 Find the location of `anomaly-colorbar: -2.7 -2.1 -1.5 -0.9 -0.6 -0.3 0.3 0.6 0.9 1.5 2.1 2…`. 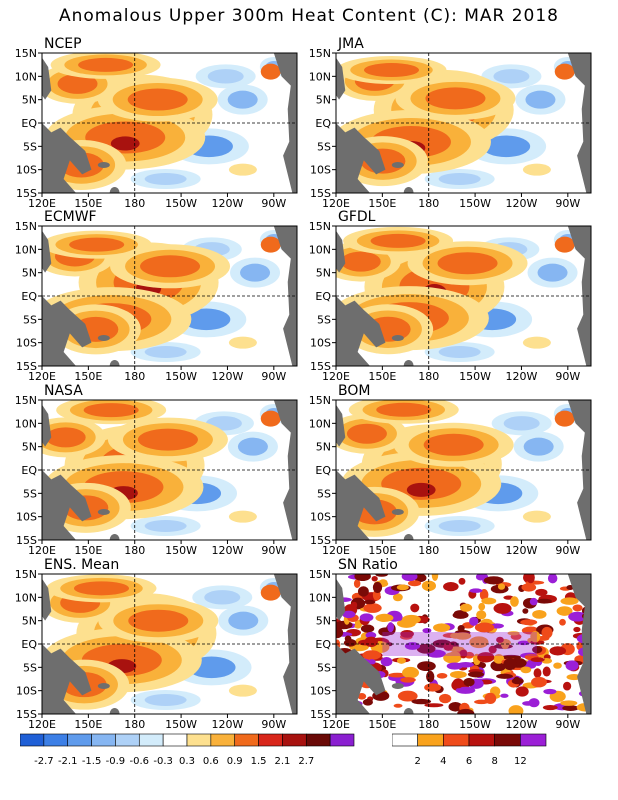

anomaly-colorbar: -2.7 -2.1 -1.5 -0.9 -0.6 -0.3 0.3 0.6 0.9 1.5 2.1 2… is located at coordinates (187, 749).